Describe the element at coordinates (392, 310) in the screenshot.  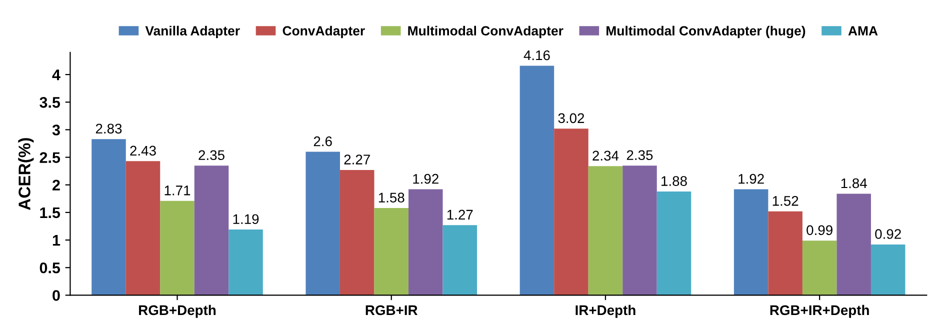
I see `x-tick-label: RGB+IR` at that location.